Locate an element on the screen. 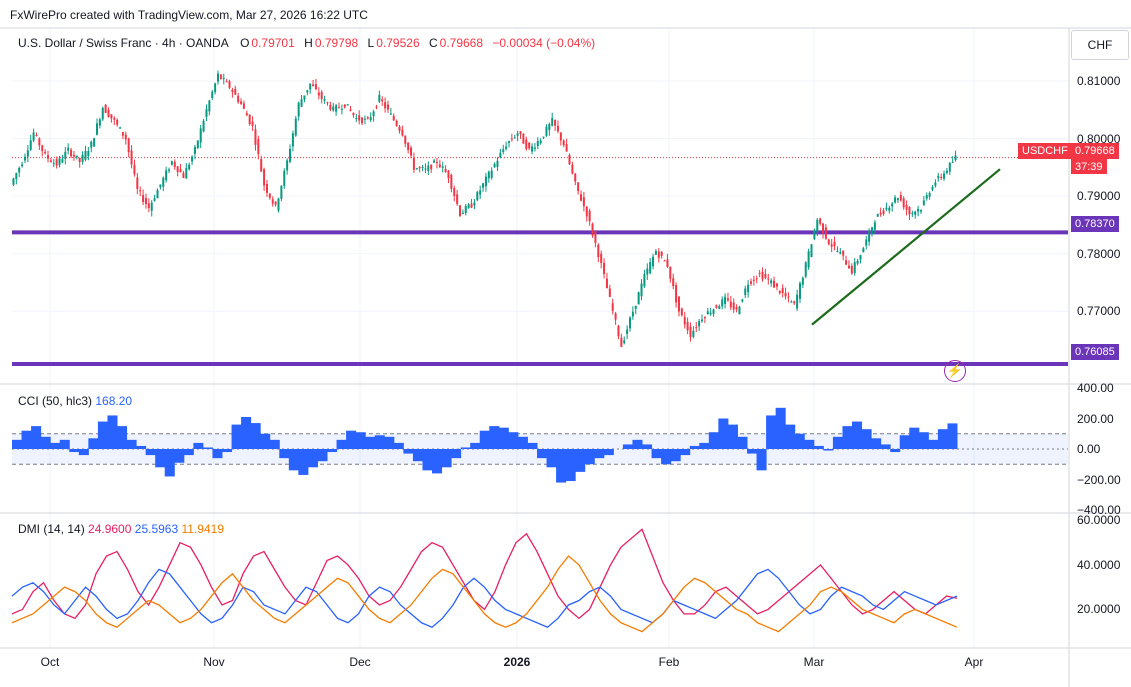  time-axis-tick: Mar is located at coordinates (814, 662).